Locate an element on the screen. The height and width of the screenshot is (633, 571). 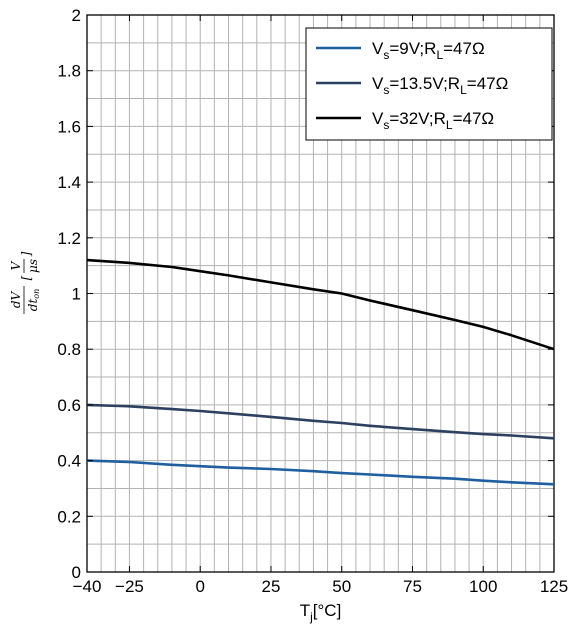
legend: Vs=9V;RL=47Ω Vs=13.5V;RL=47Ω Vs=32V;RL=47Ω is located at coordinates (429, 84).